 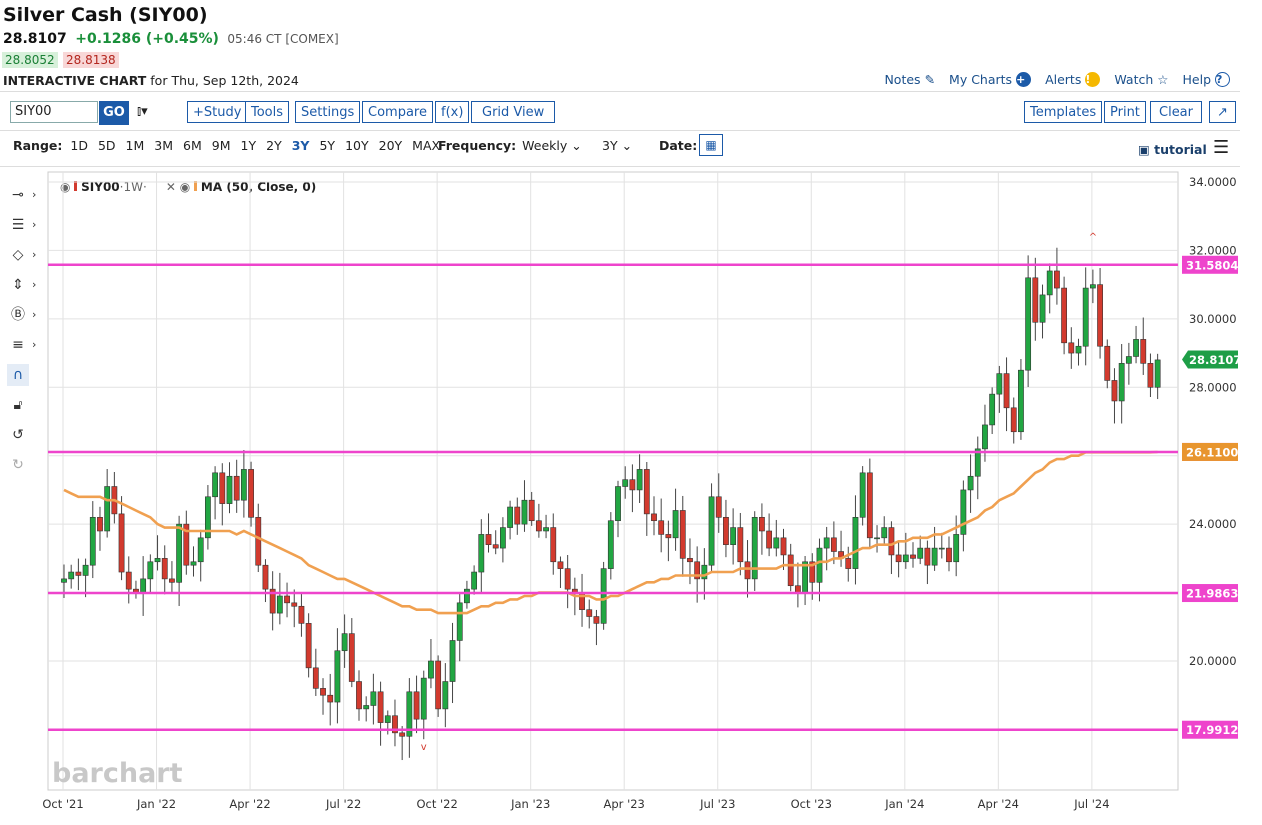 I want to click on y-tick-label: 28.0000, so click(x=1213, y=387).